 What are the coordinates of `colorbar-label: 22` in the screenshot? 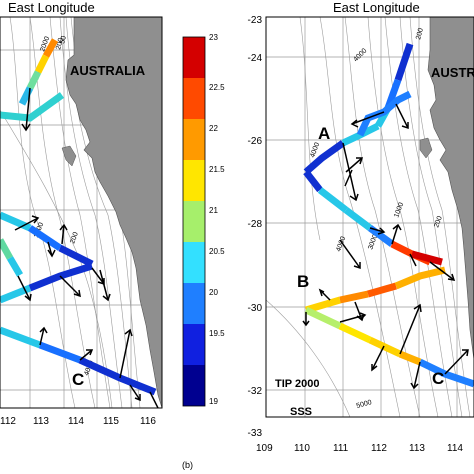 It's located at (213, 128).